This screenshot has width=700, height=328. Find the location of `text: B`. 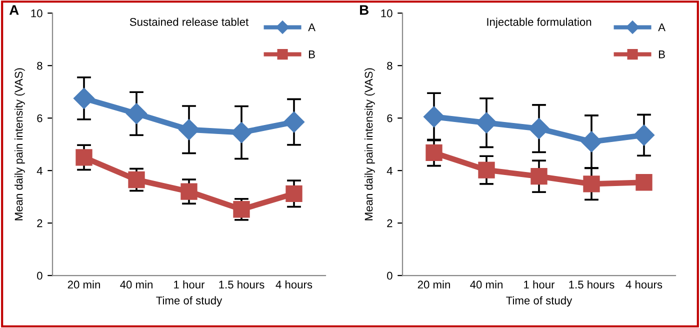

text: B is located at coordinates (364, 10).